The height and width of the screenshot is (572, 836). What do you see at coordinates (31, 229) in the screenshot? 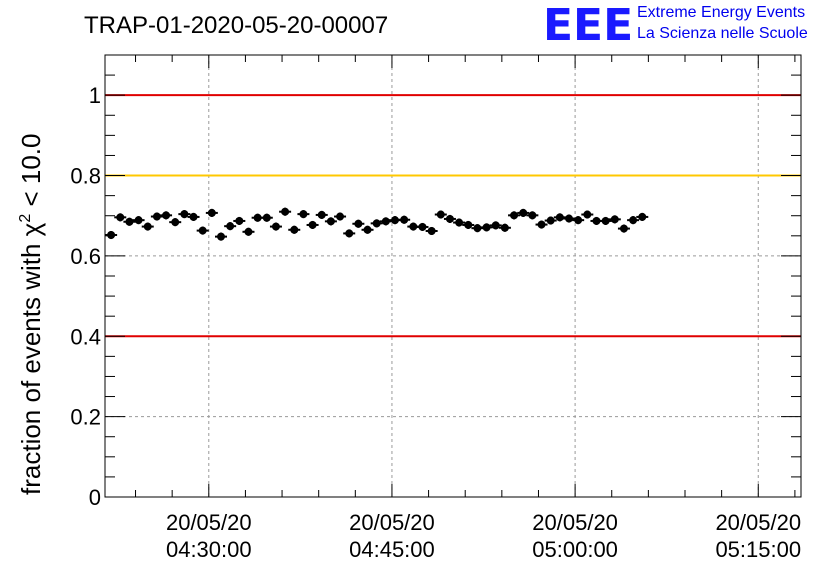
I see `y-axis-label-symbol: χ` at bounding box center [31, 229].